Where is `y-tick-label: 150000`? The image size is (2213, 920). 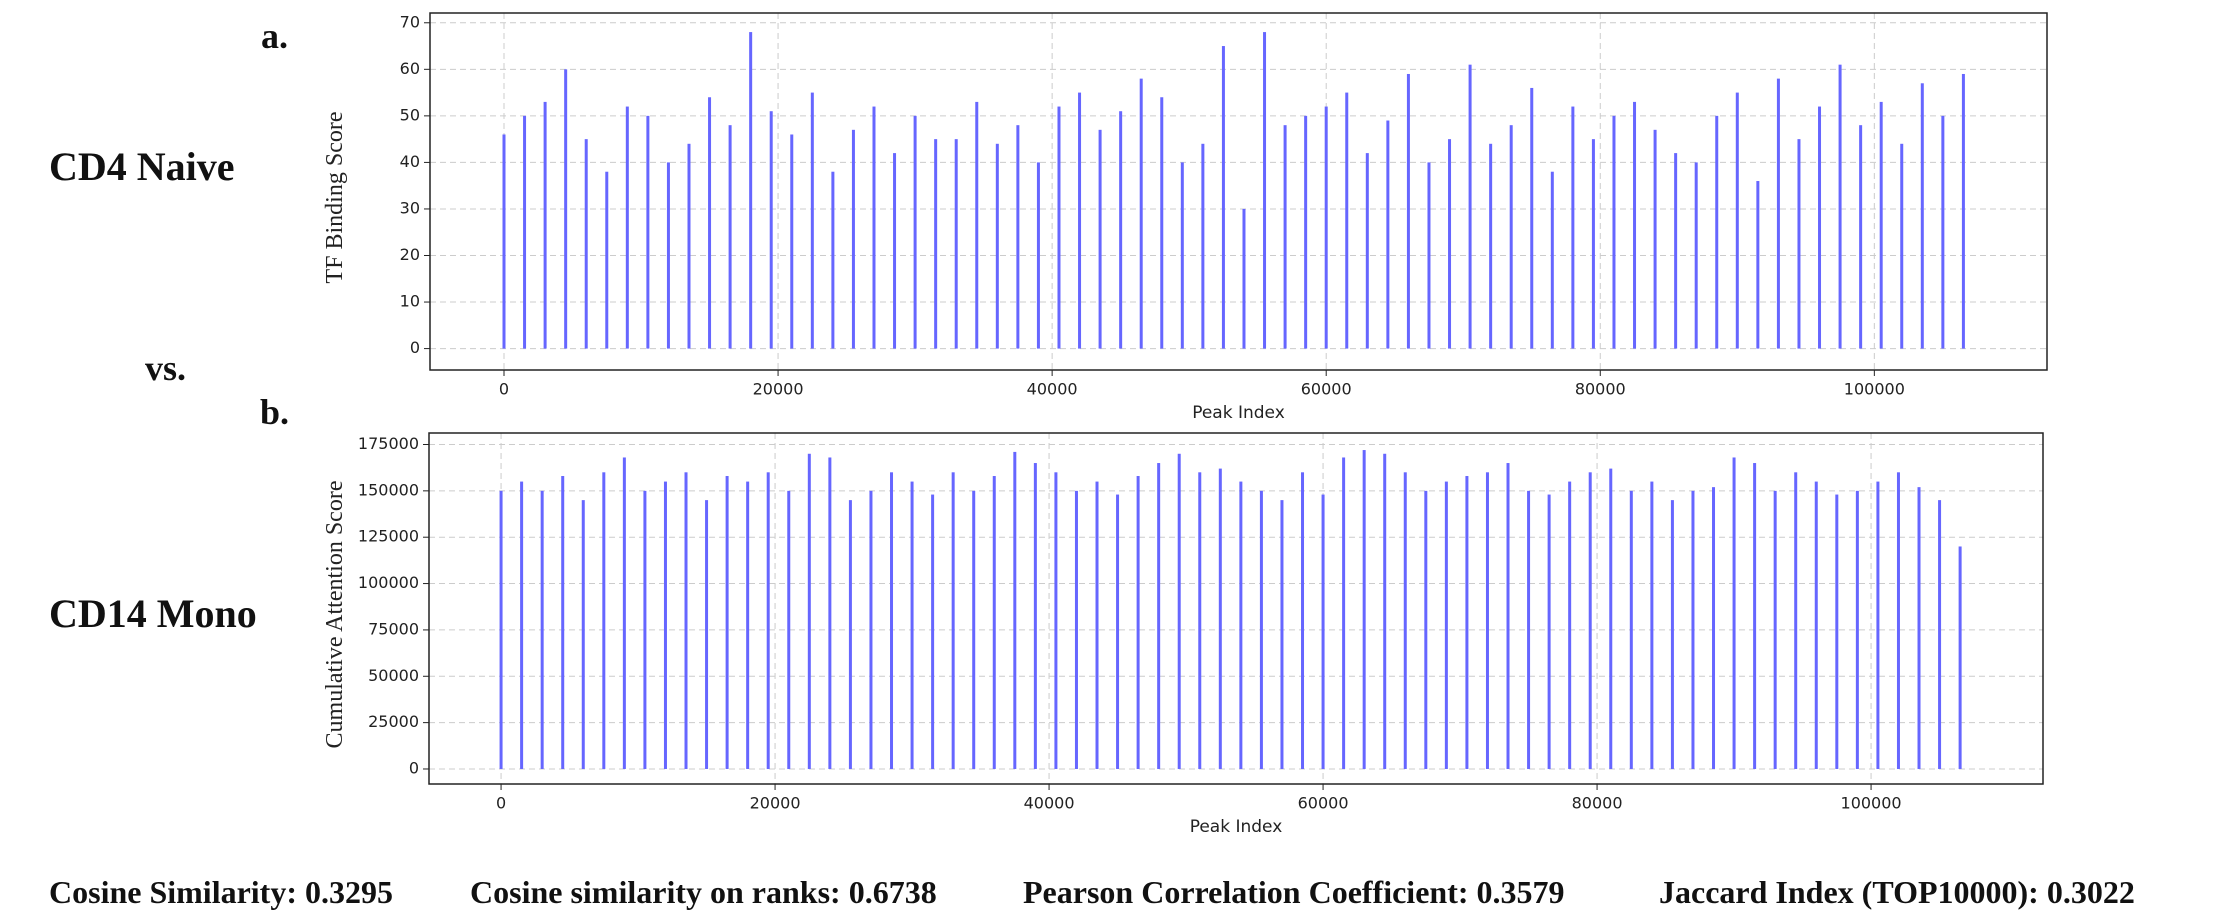
y-tick-label: 150000 is located at coordinates (388, 489).